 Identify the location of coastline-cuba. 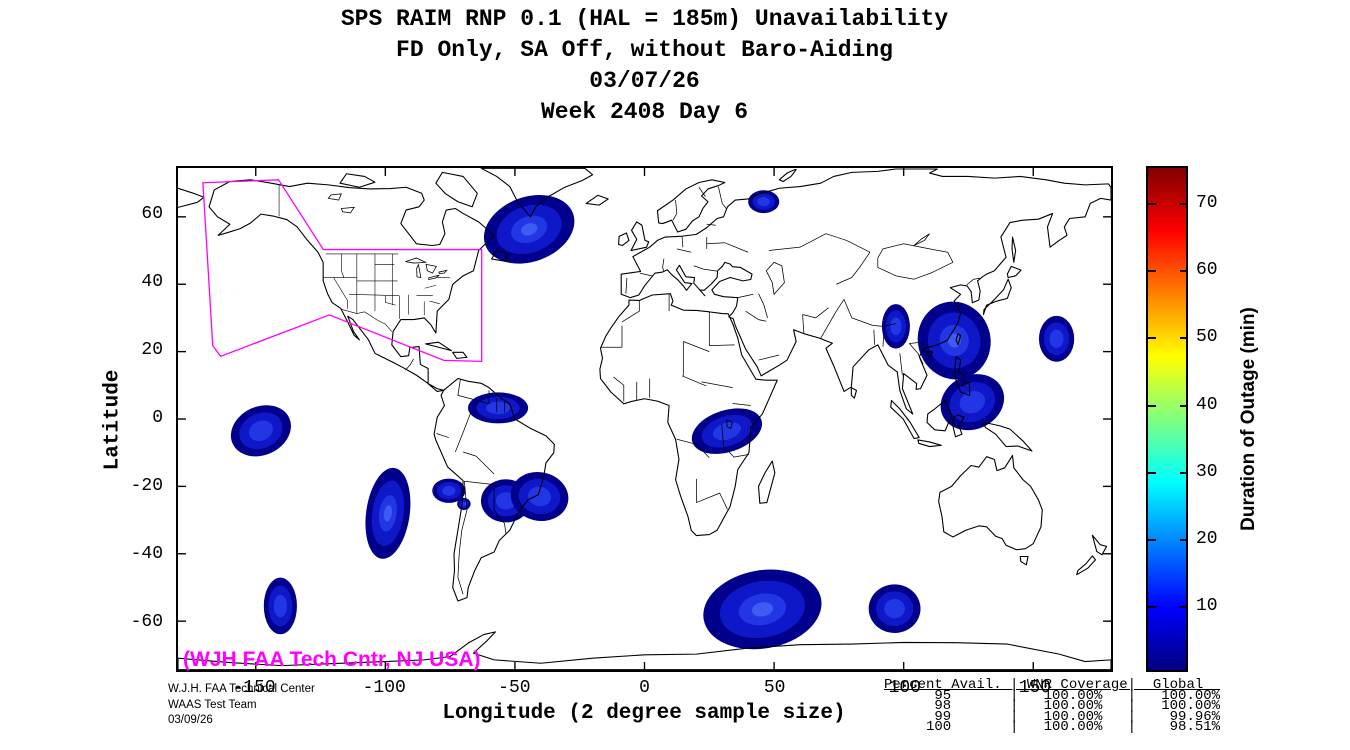
(438, 346).